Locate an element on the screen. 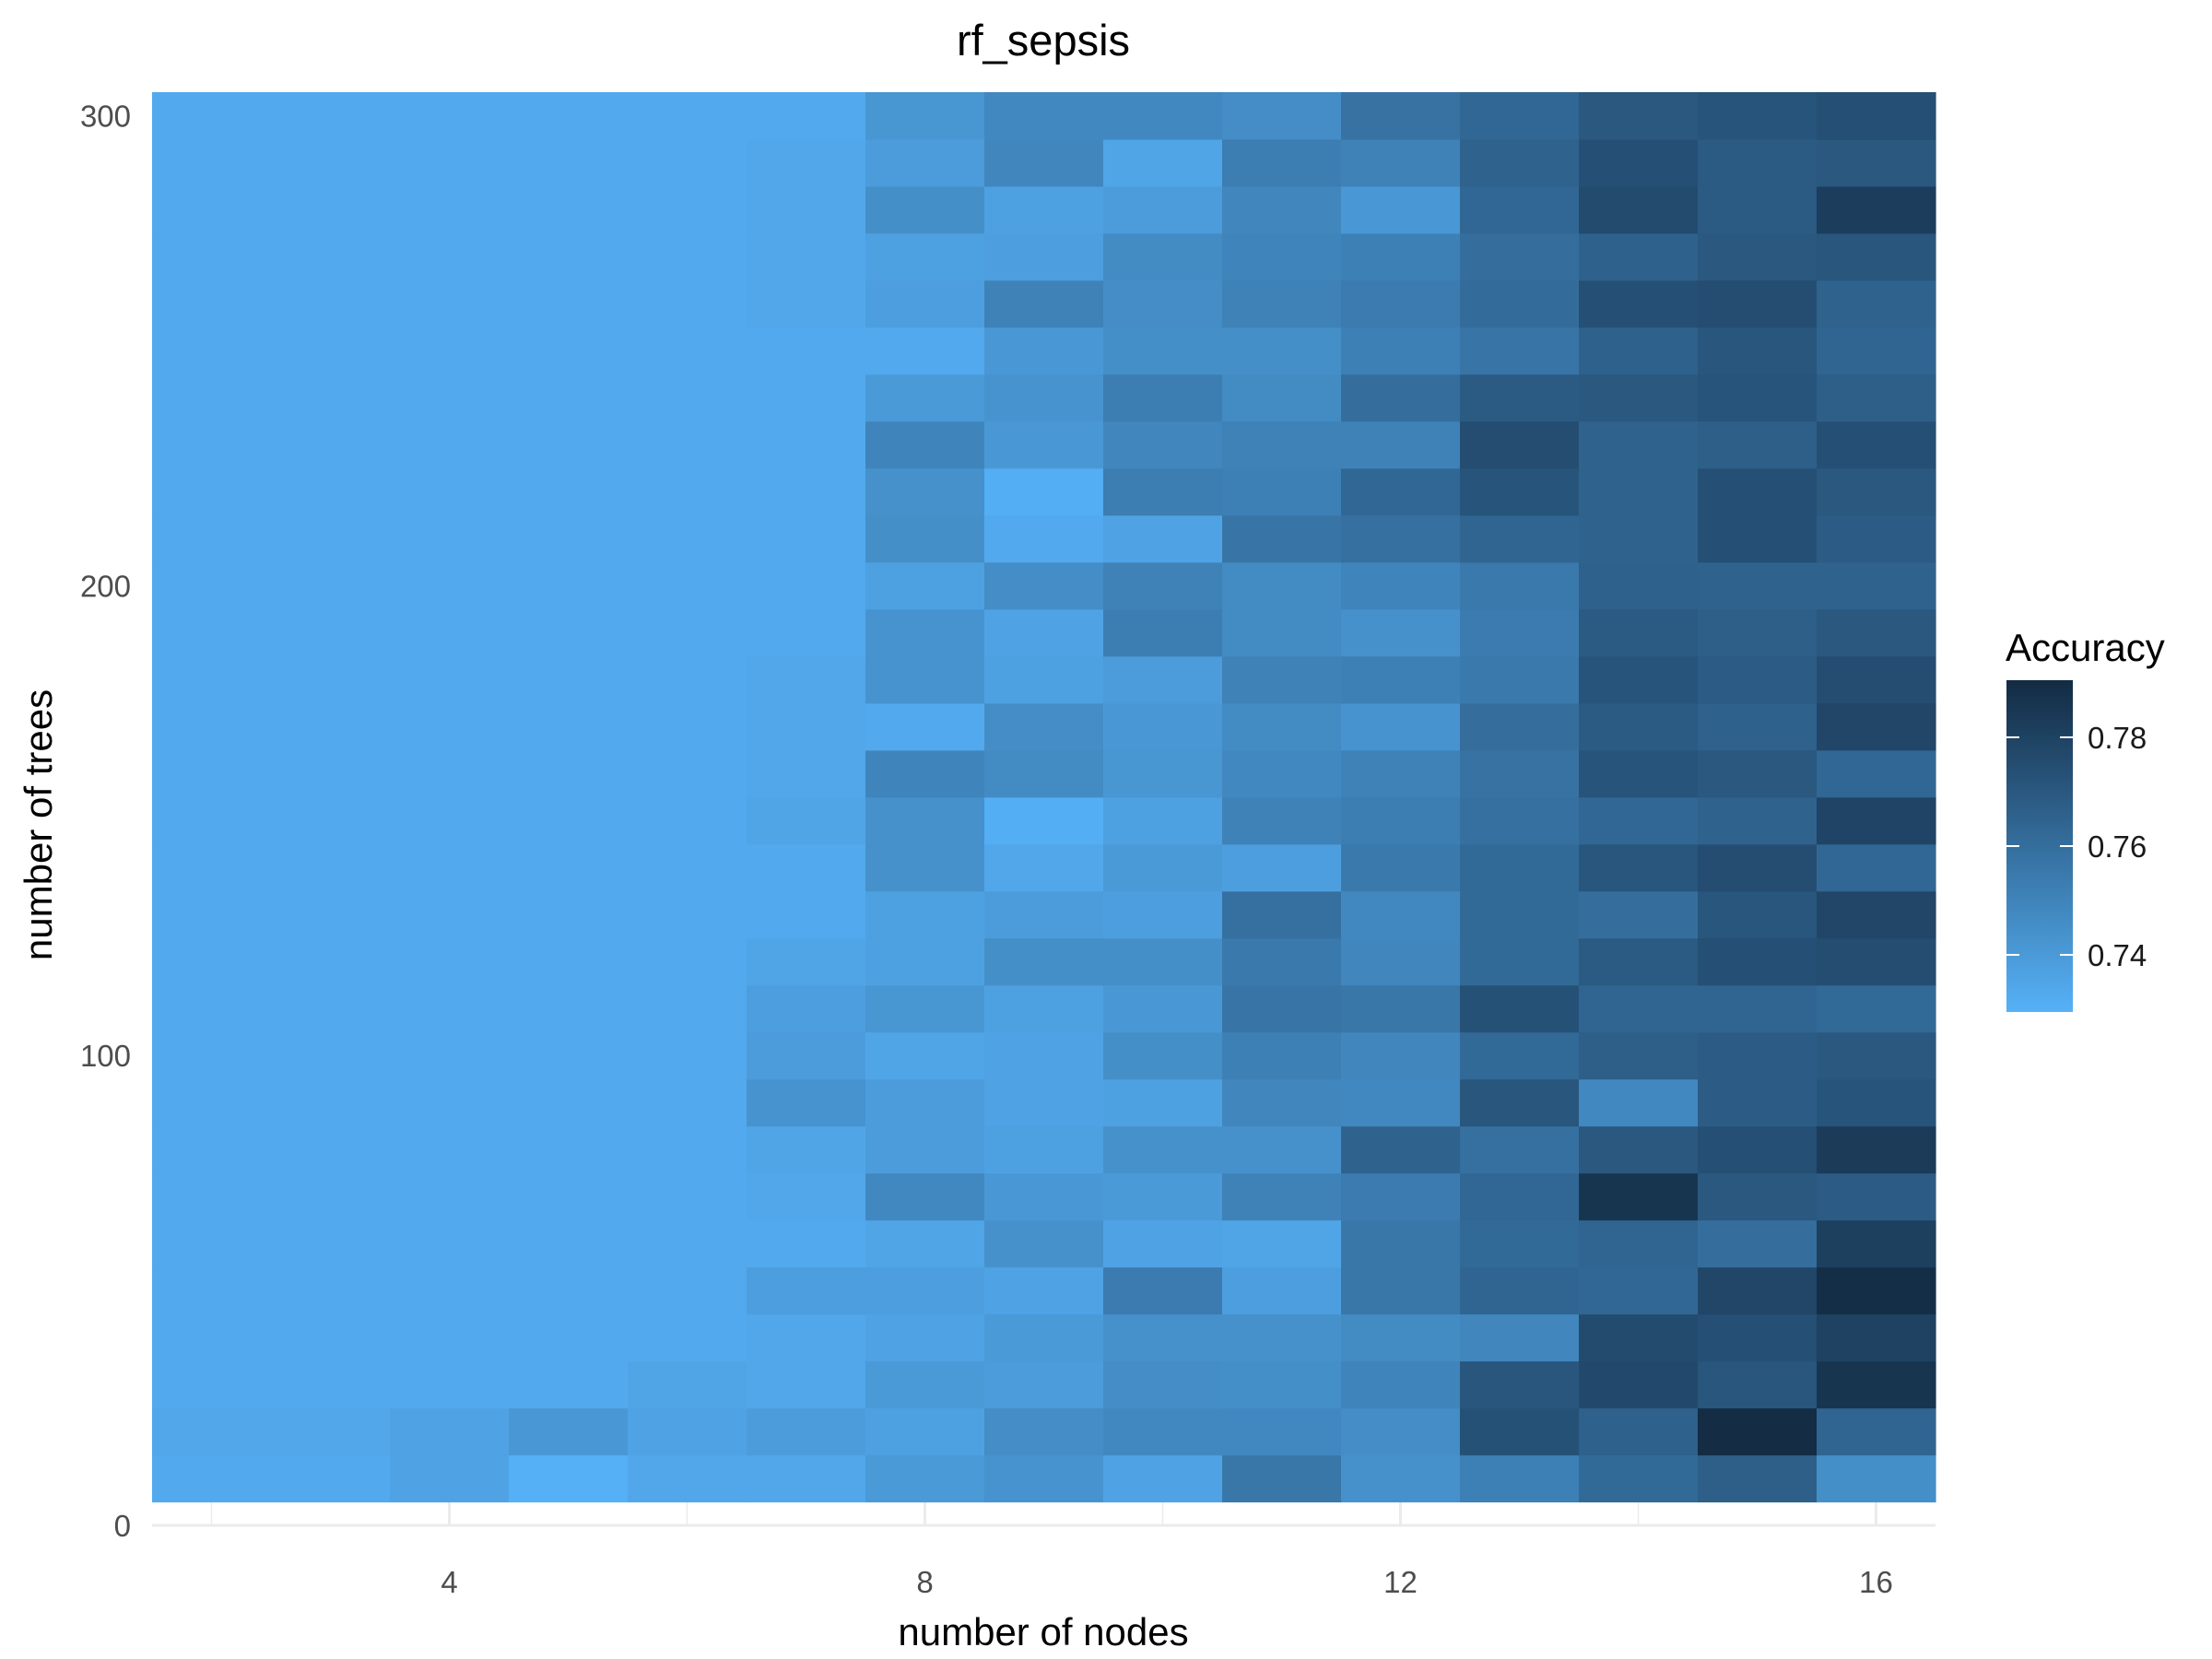  y-tick-label: 0 is located at coordinates (122, 1526).